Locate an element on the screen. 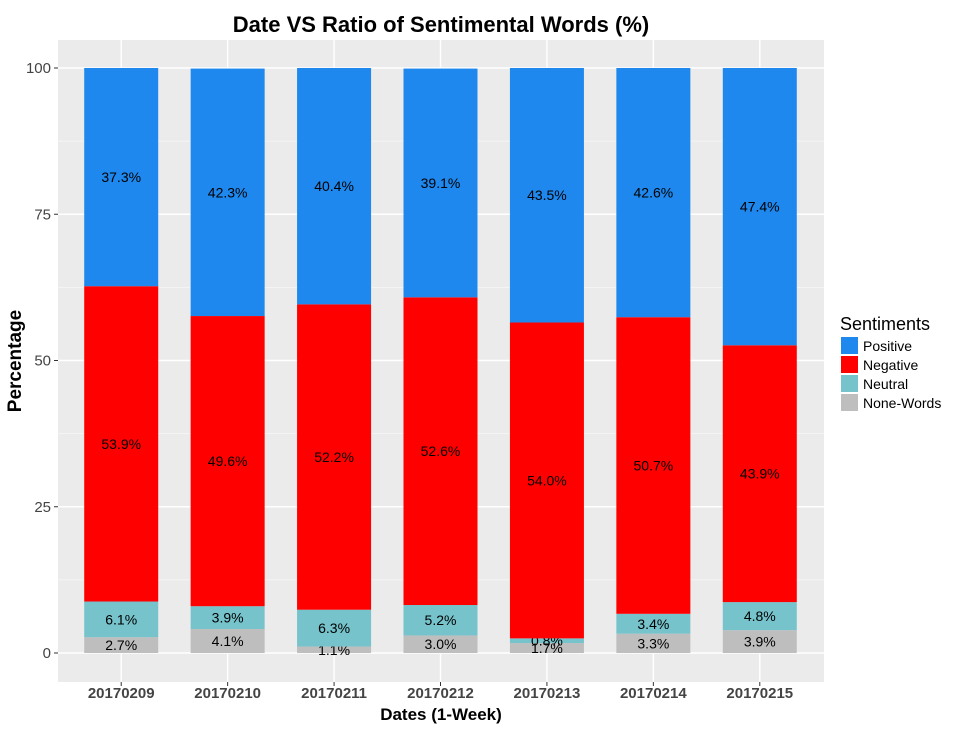  x-axis-title: Dates (1-Week) is located at coordinates (441, 714).